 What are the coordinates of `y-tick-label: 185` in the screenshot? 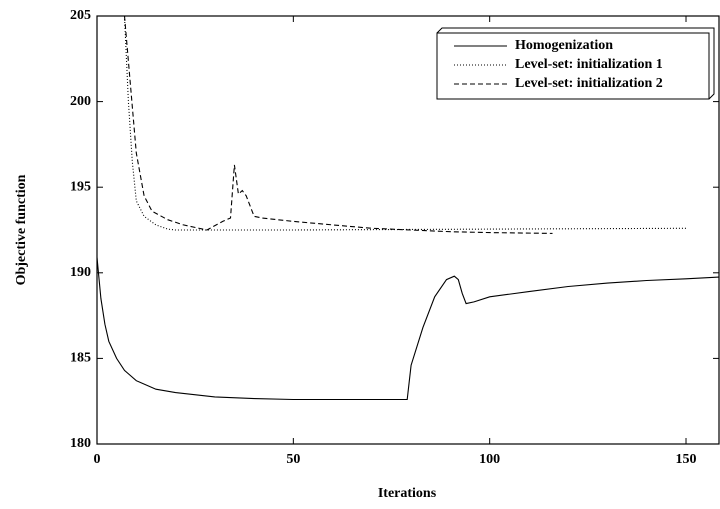 It's located at (80, 358).